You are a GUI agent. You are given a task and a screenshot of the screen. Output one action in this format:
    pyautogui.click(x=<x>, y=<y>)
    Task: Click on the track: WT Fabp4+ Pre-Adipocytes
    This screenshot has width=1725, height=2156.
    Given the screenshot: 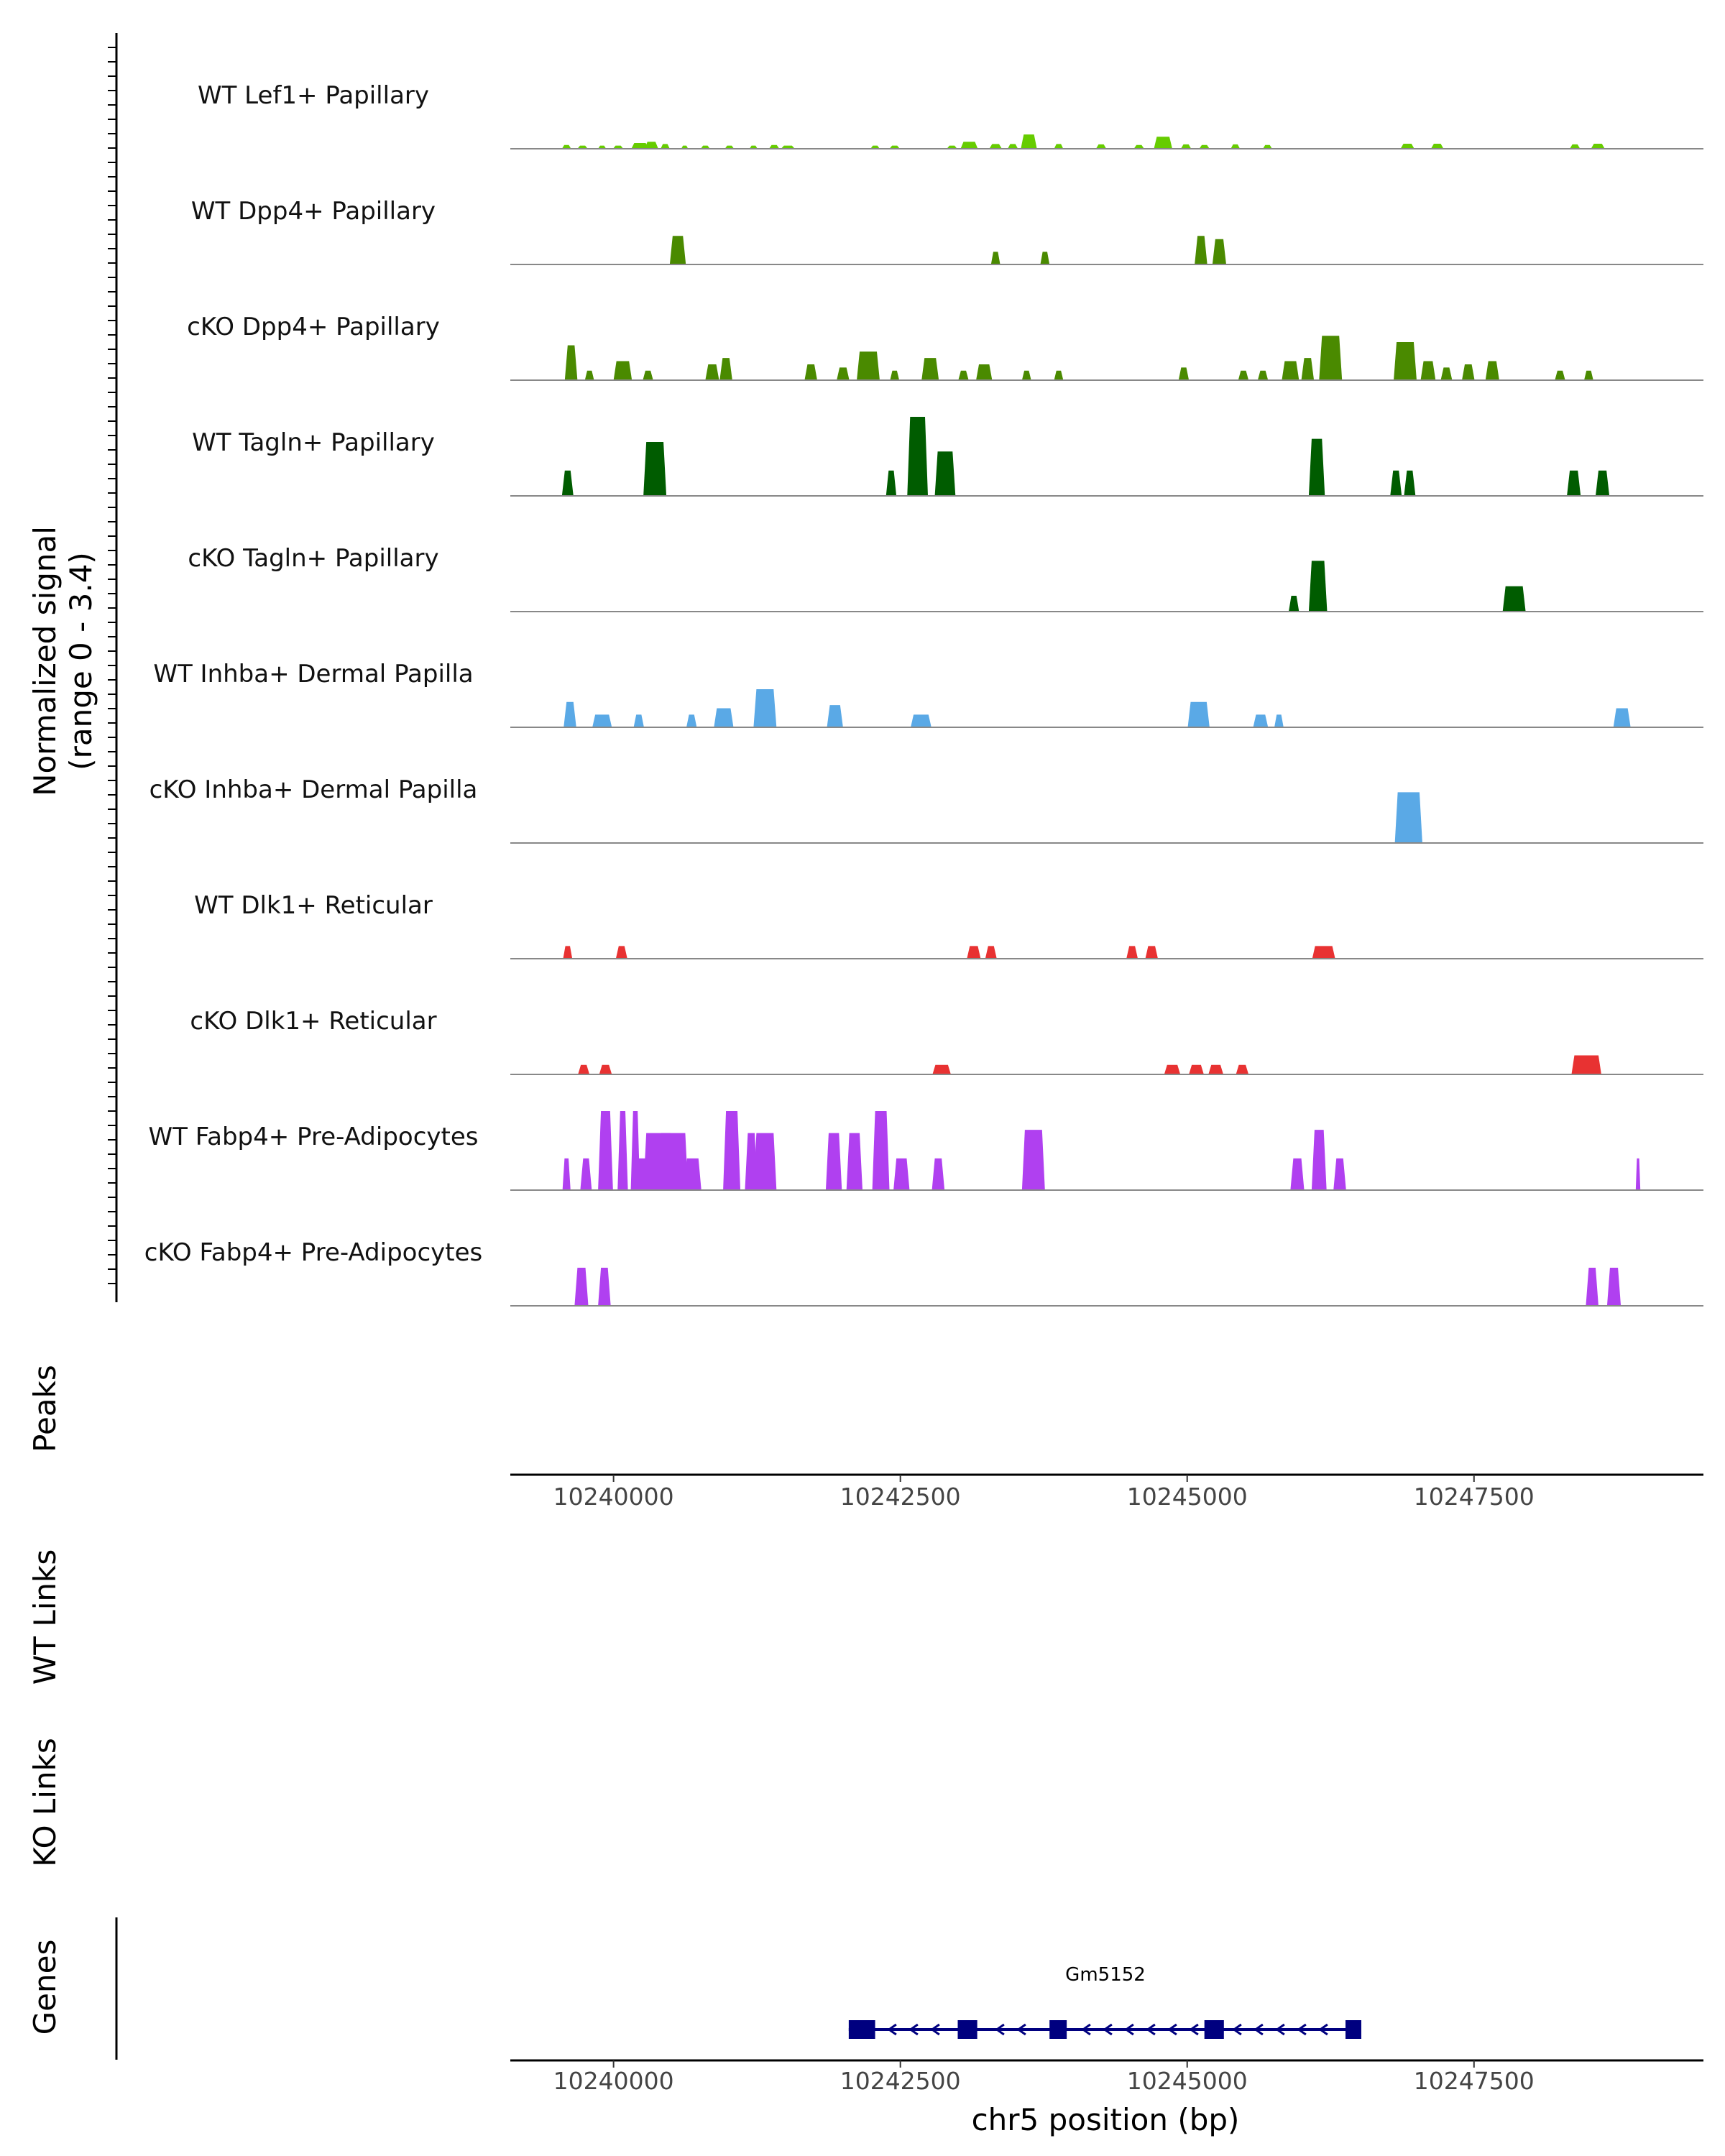 What is the action you would take?
    pyautogui.click(x=926, y=1151)
    